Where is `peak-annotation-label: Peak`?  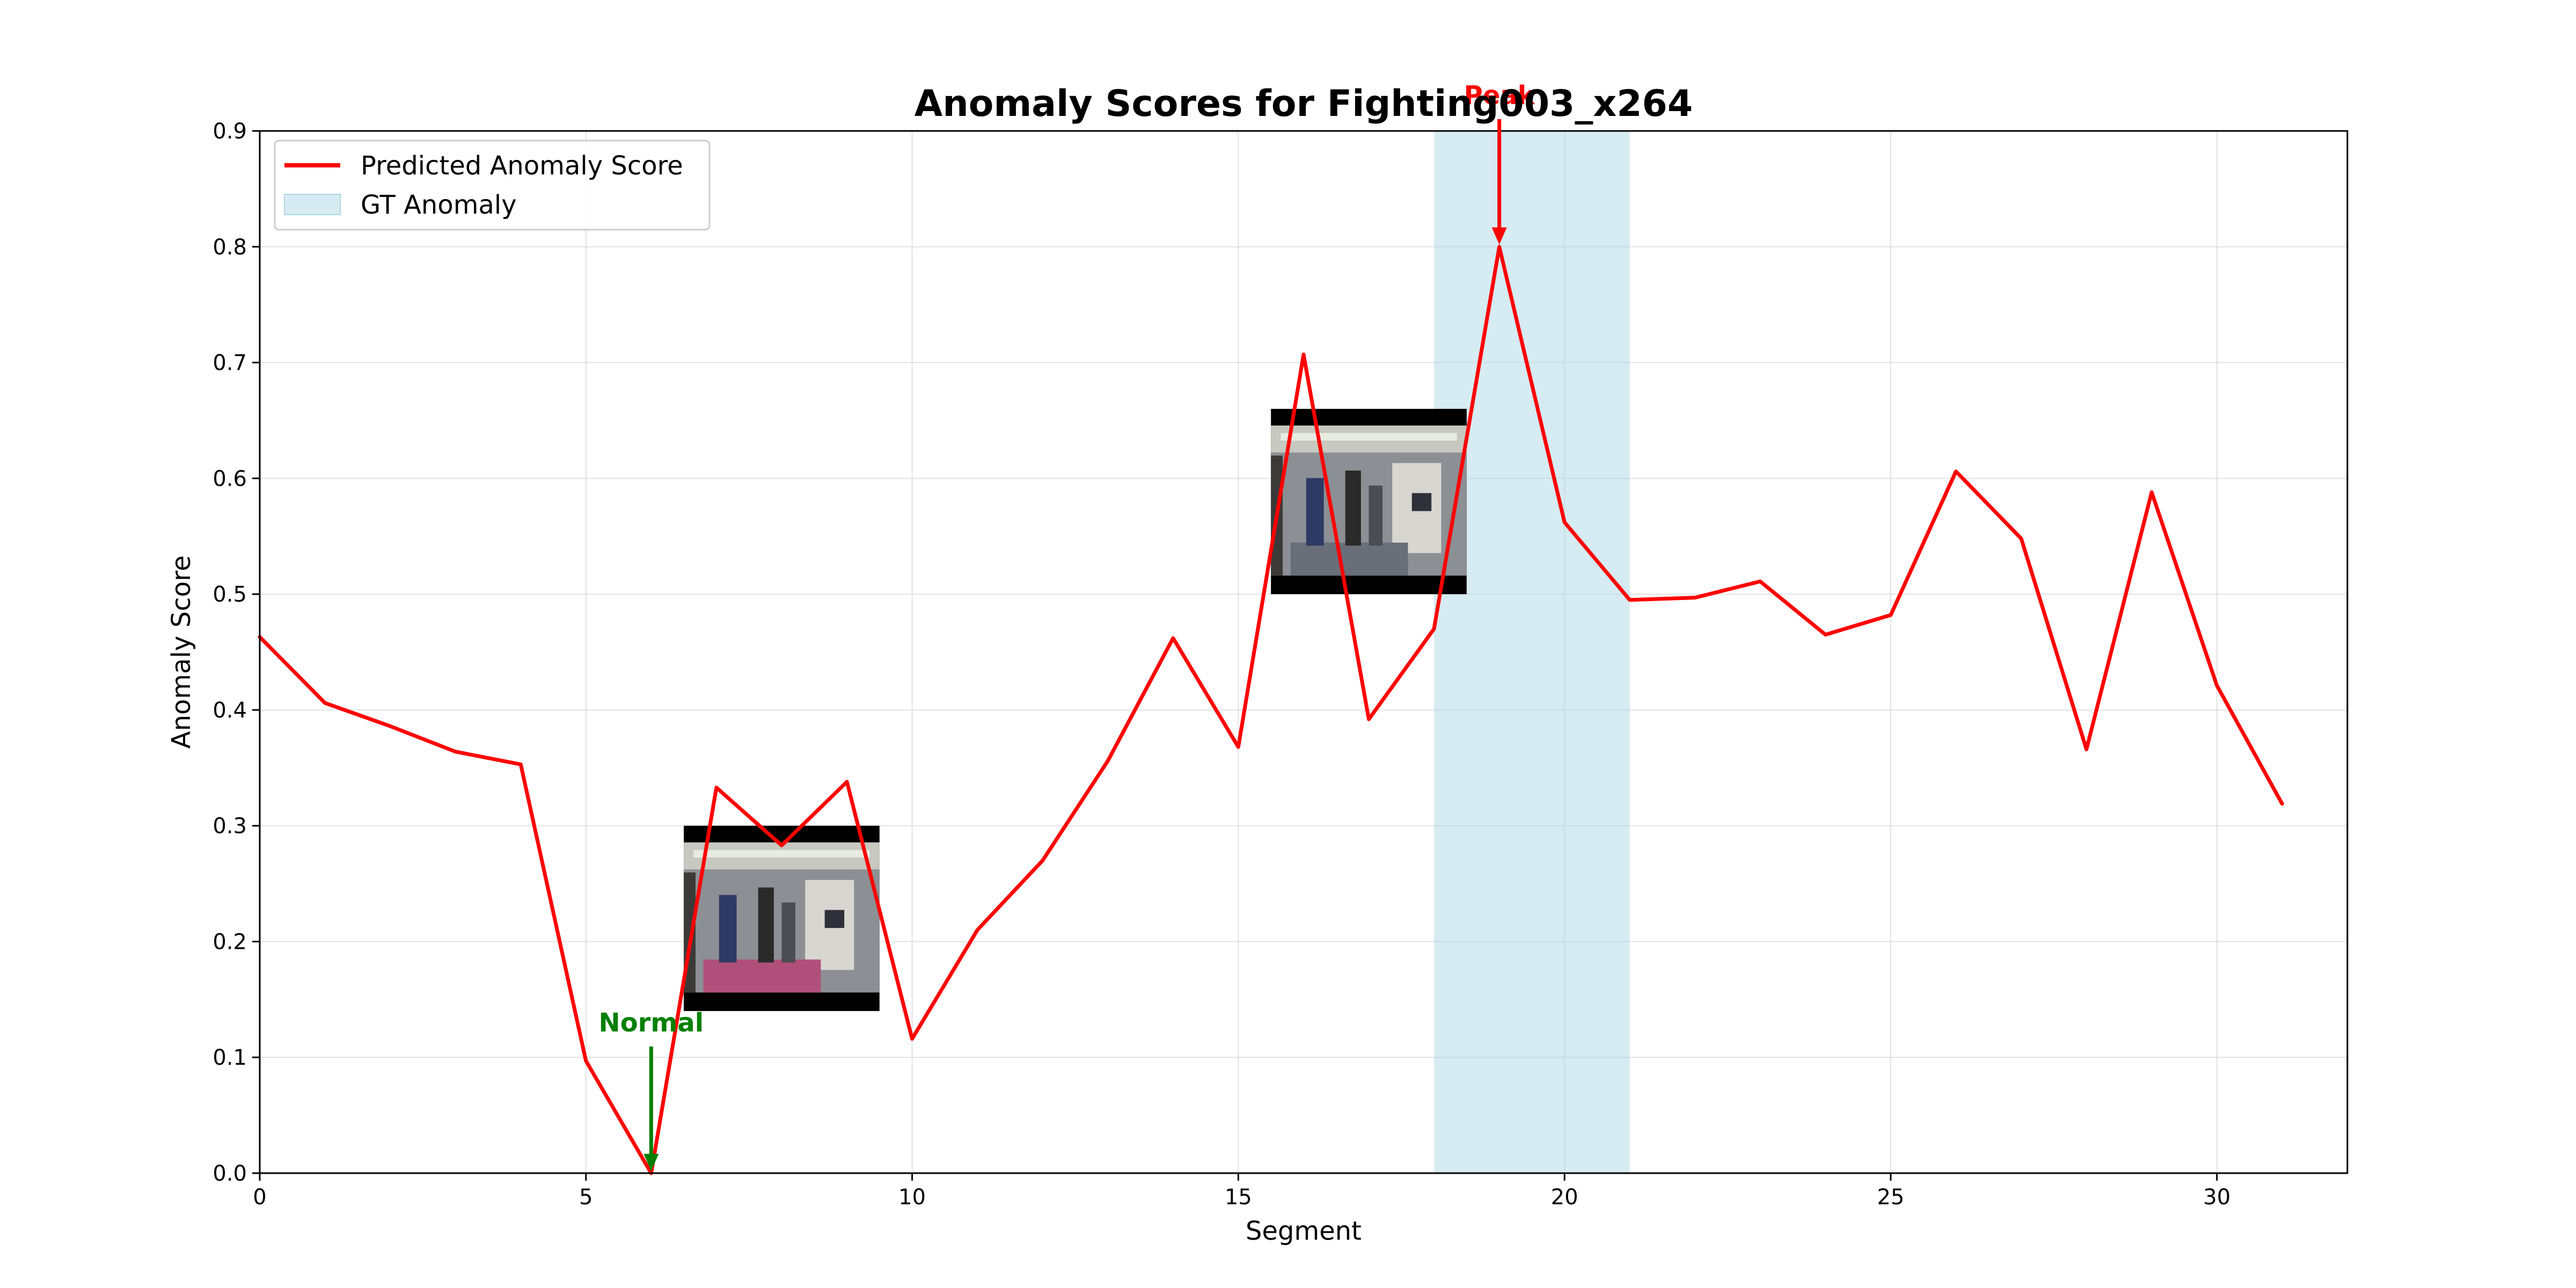
peak-annotation-label: Peak is located at coordinates (1499, 95).